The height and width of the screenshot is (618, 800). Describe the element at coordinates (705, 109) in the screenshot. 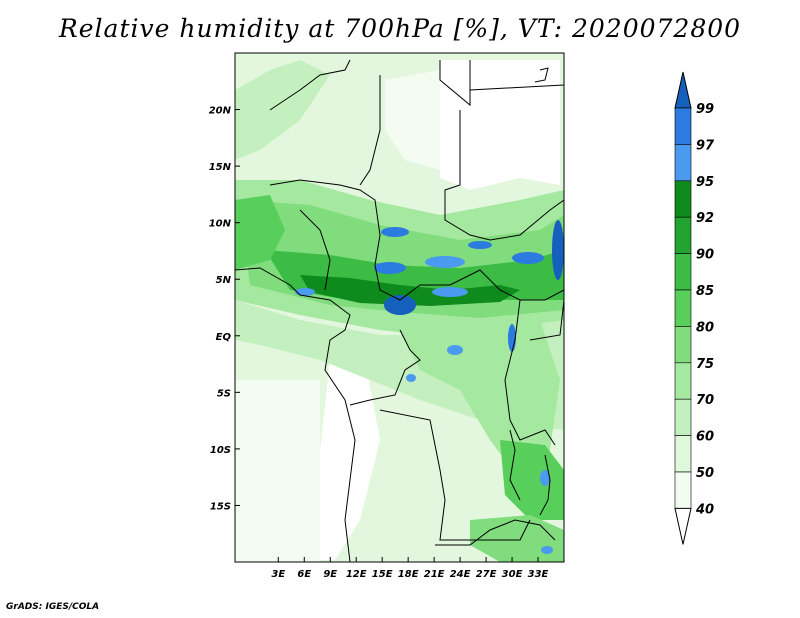

I see `colorbar-label: 99` at that location.